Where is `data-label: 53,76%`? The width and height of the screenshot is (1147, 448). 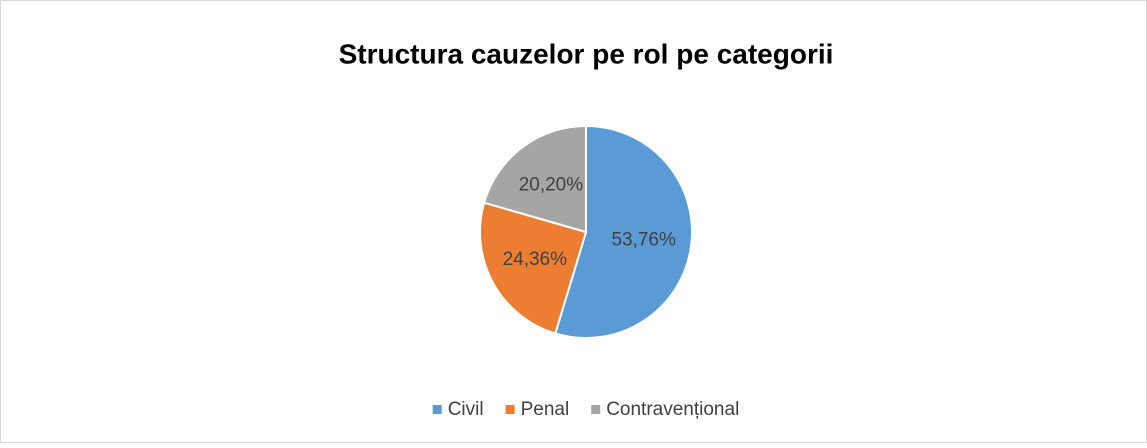
data-label: 53,76% is located at coordinates (643, 240).